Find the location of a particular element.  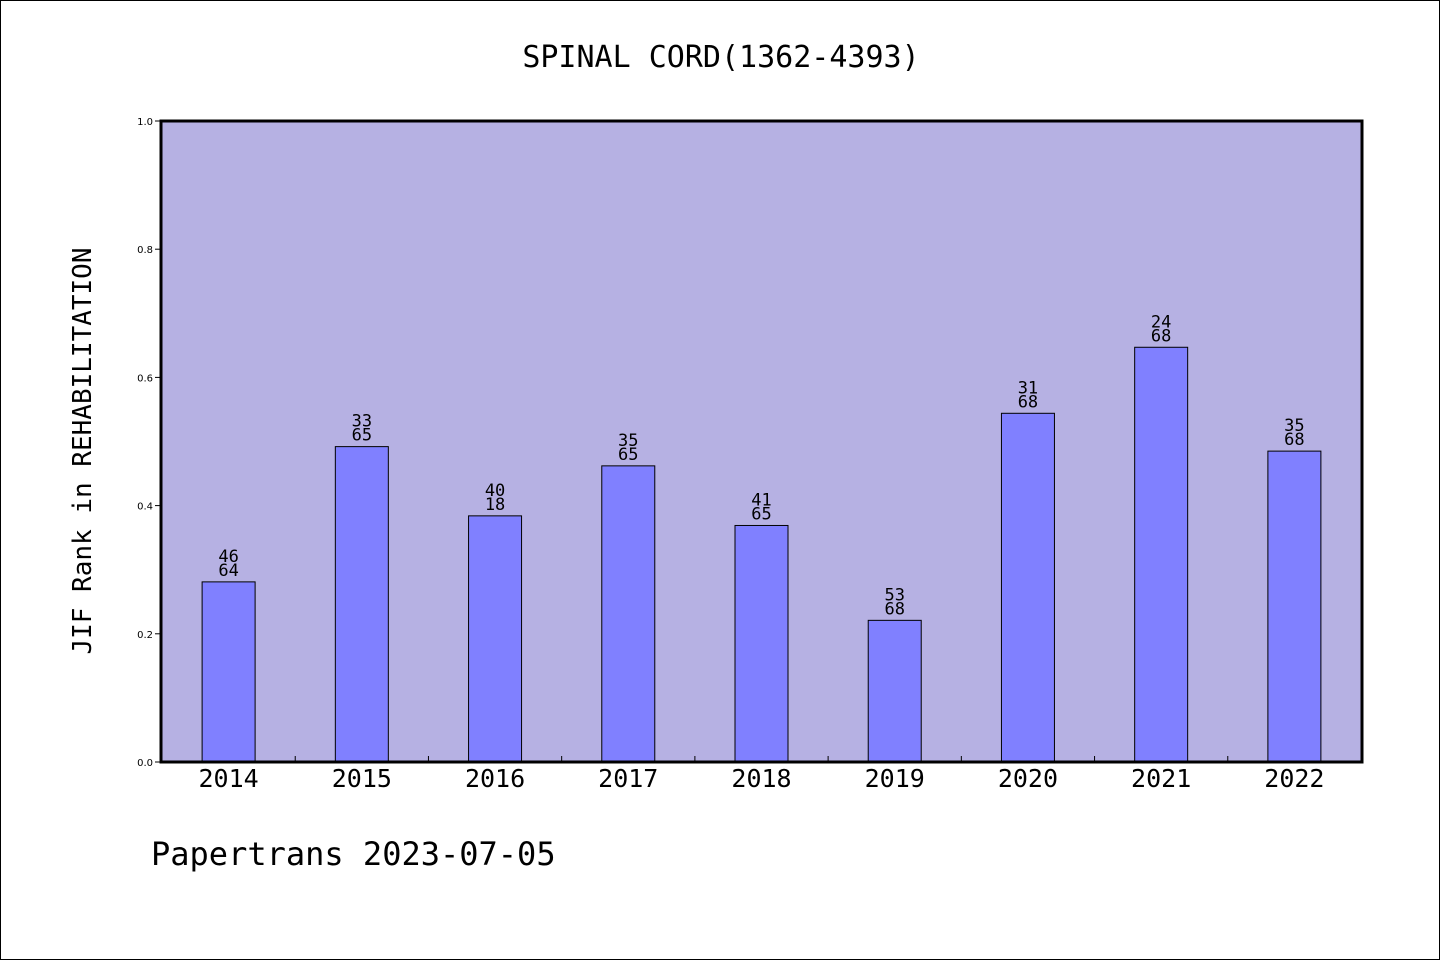

bar-label-total-2017: 65 is located at coordinates (628, 455).